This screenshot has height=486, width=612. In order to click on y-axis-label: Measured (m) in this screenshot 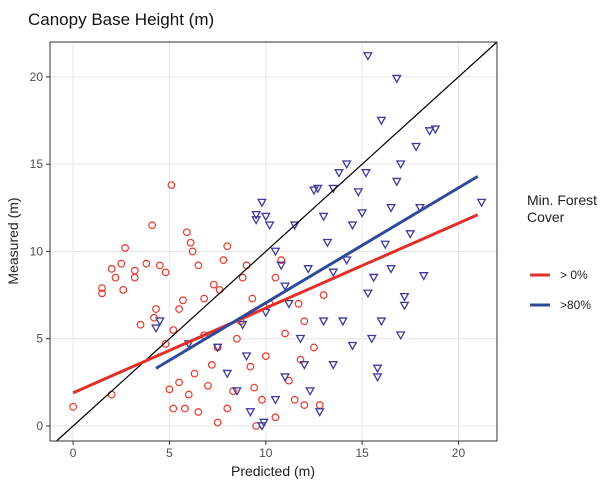, I will do `click(13, 240)`.